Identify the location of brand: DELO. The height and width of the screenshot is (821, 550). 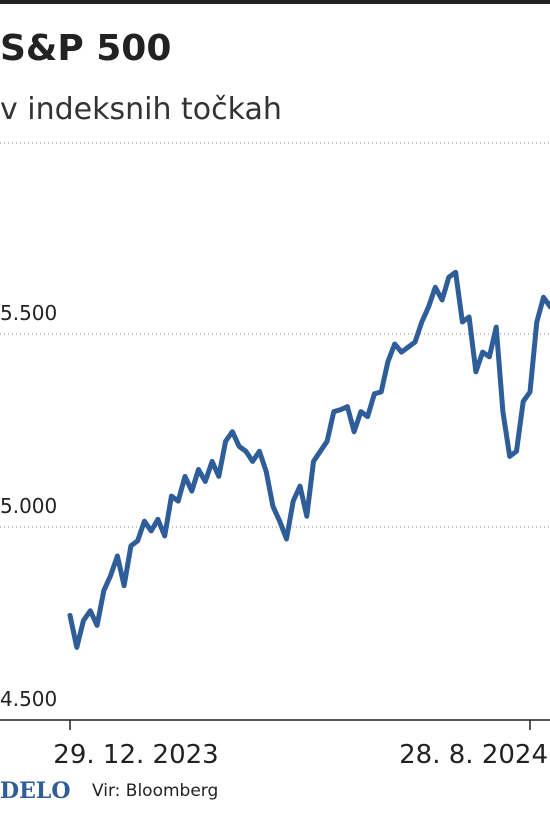
(35, 791).